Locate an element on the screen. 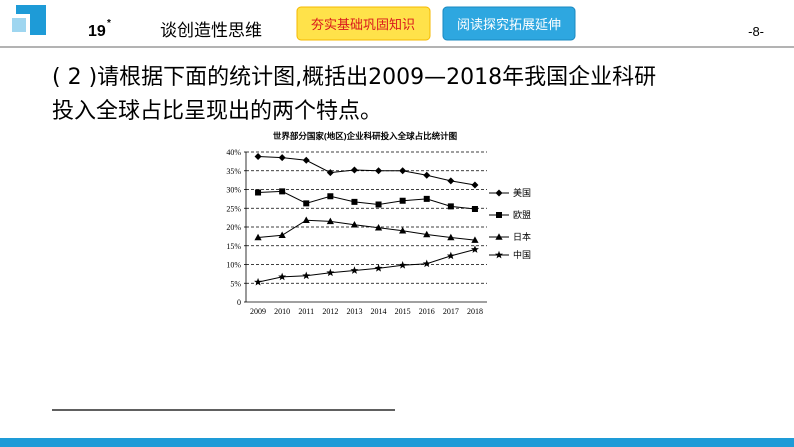 The height and width of the screenshot is (447, 794). lesson-mark: * is located at coordinates (109, 23).